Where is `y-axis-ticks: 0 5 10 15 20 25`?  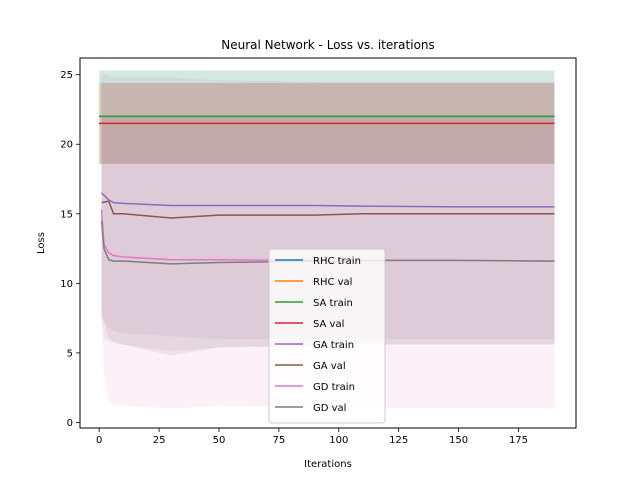 y-axis-ticks: 0 5 10 15 20 25 is located at coordinates (70, 249).